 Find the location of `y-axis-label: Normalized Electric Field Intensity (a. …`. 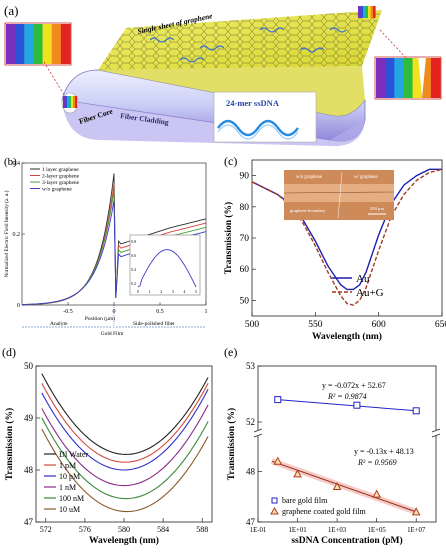

y-axis-label: Normalized Electric Field Intensity (a. … is located at coordinates (6, 233).